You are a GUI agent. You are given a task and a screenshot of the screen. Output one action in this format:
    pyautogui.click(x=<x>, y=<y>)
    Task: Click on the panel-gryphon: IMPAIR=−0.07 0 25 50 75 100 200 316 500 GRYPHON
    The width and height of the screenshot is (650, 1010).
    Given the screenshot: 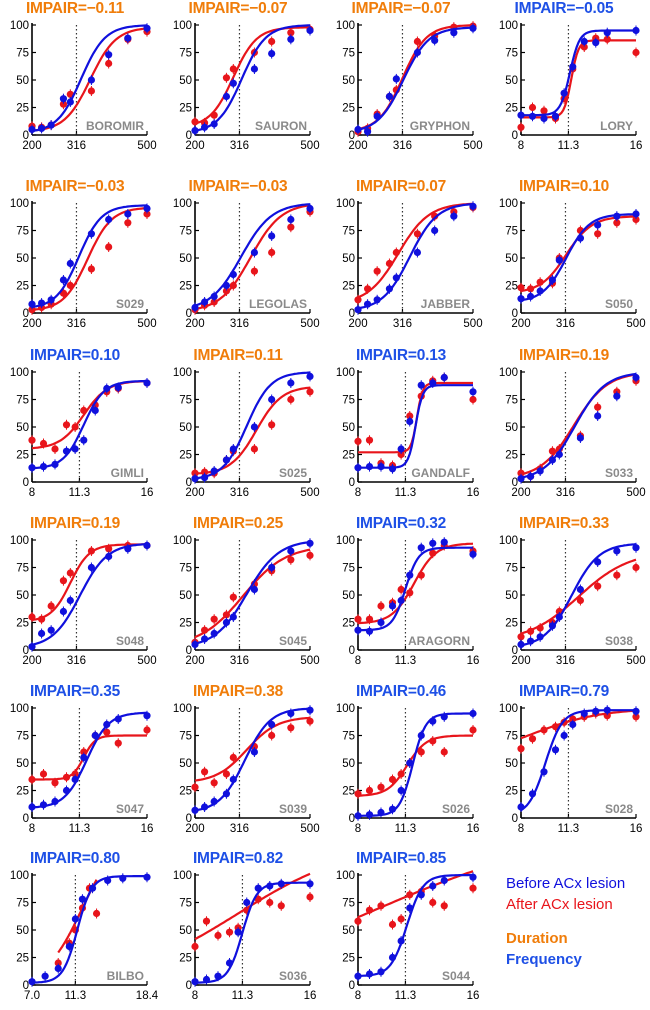 What is the action you would take?
    pyautogui.click(x=404, y=80)
    